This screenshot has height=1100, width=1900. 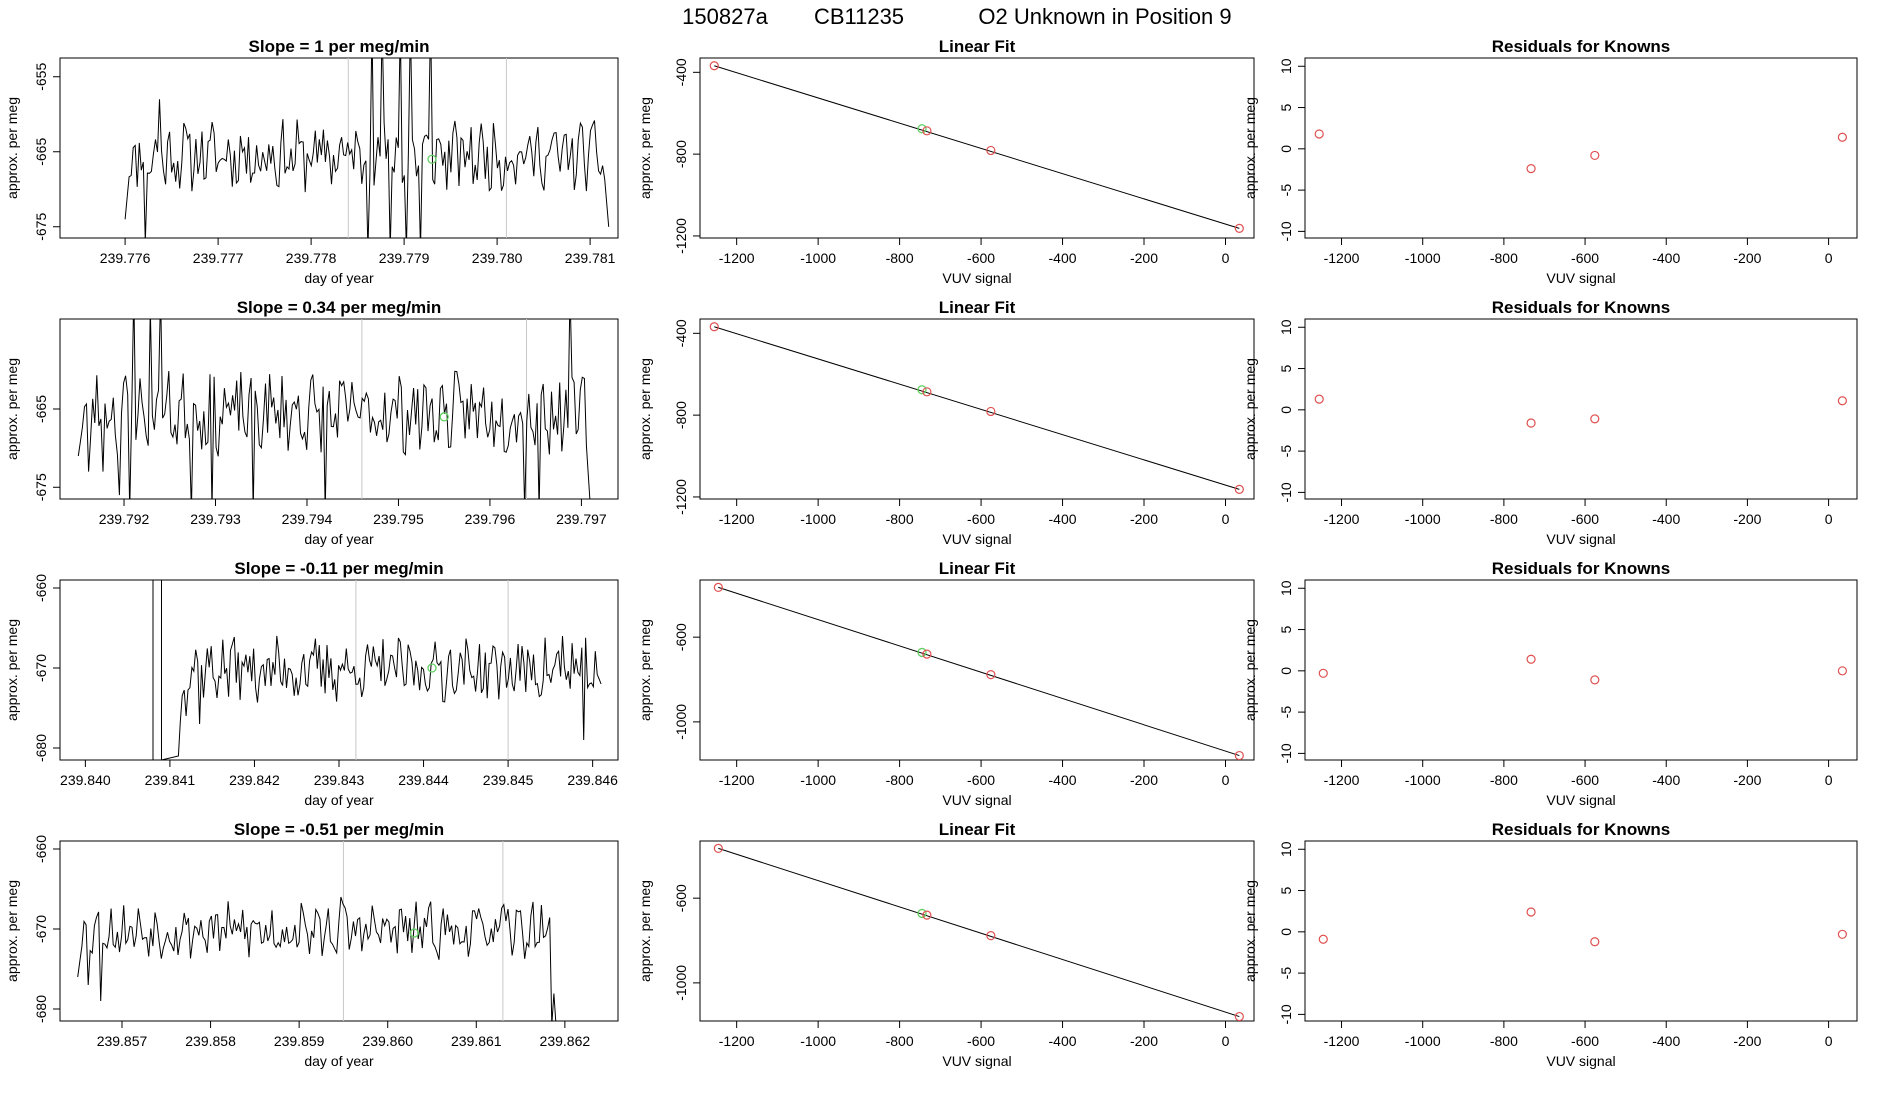 I want to click on y-tick-label: -655, so click(x=41, y=77).